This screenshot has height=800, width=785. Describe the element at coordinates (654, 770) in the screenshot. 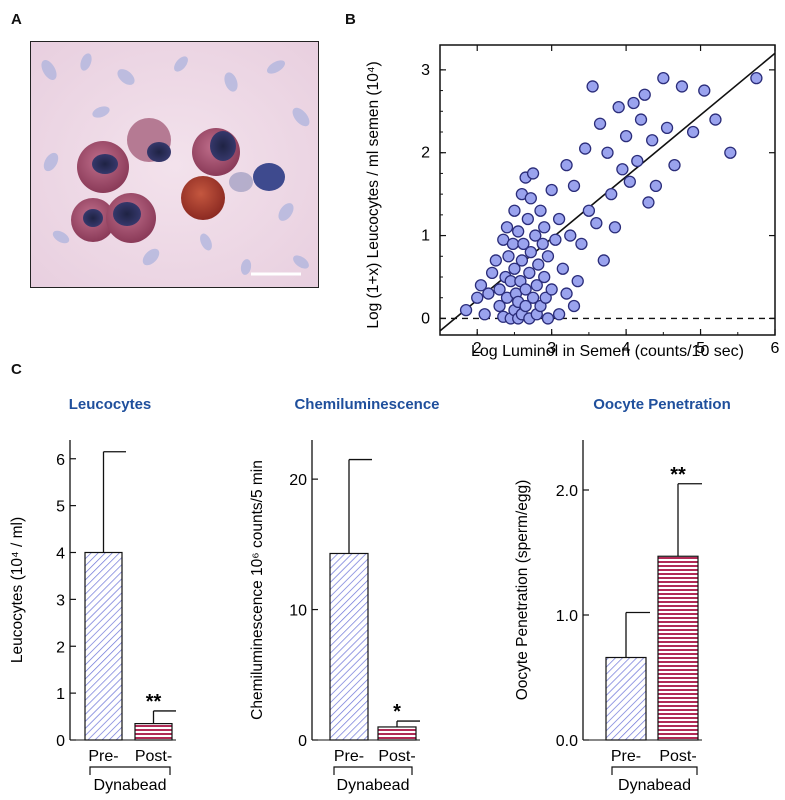

I see `group-bracket` at that location.